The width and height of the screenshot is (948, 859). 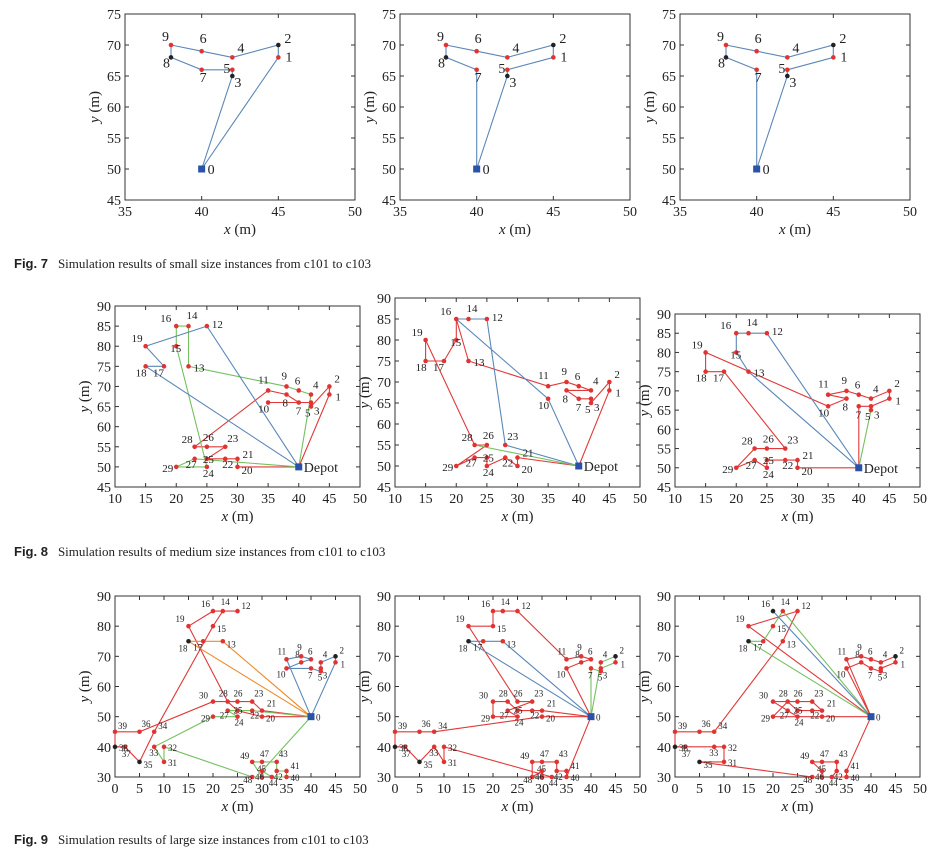 What do you see at coordinates (493, 747) in the screenshot?
I see `route-red` at bounding box center [493, 747].